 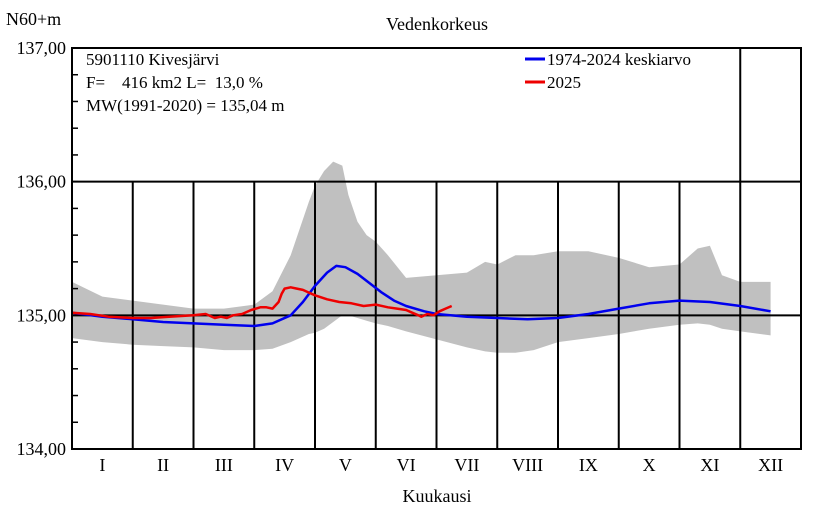 I want to click on station-name: 5901110 Kivesjärvi, so click(x=153, y=59).